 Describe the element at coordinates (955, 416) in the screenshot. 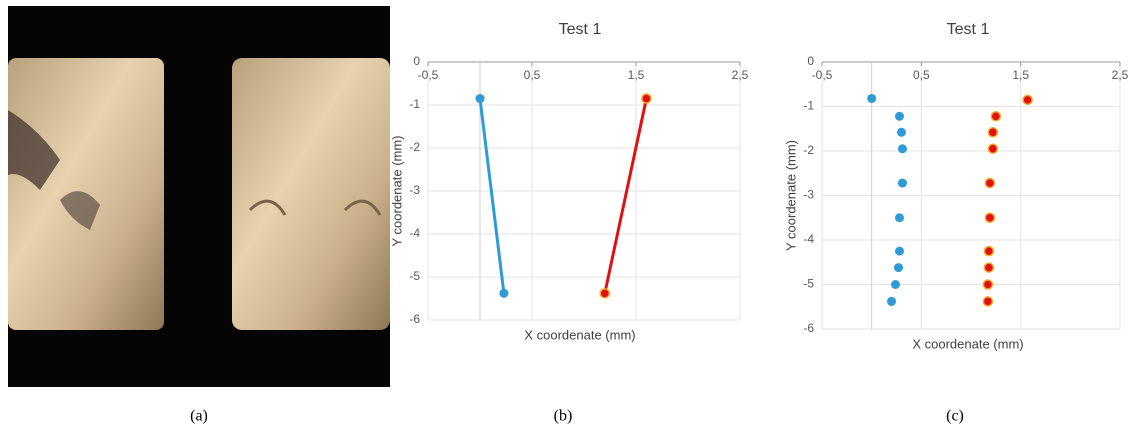

I see `caption: (c)` at that location.